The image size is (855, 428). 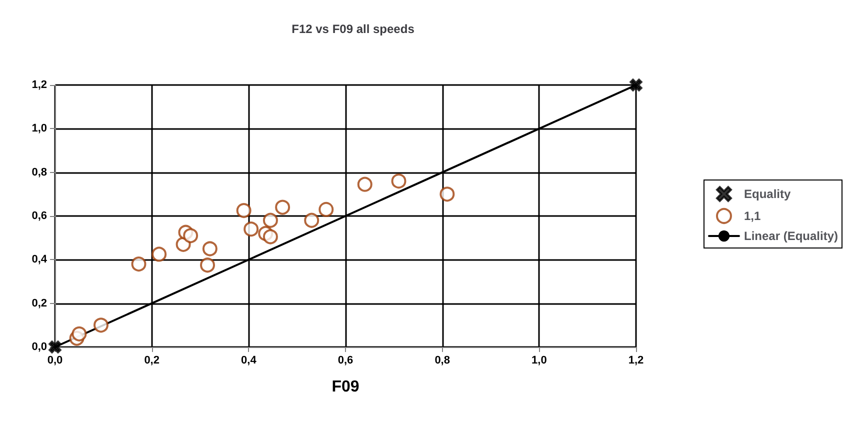 What do you see at coordinates (767, 194) in the screenshot?
I see `legend-label: Equality` at bounding box center [767, 194].